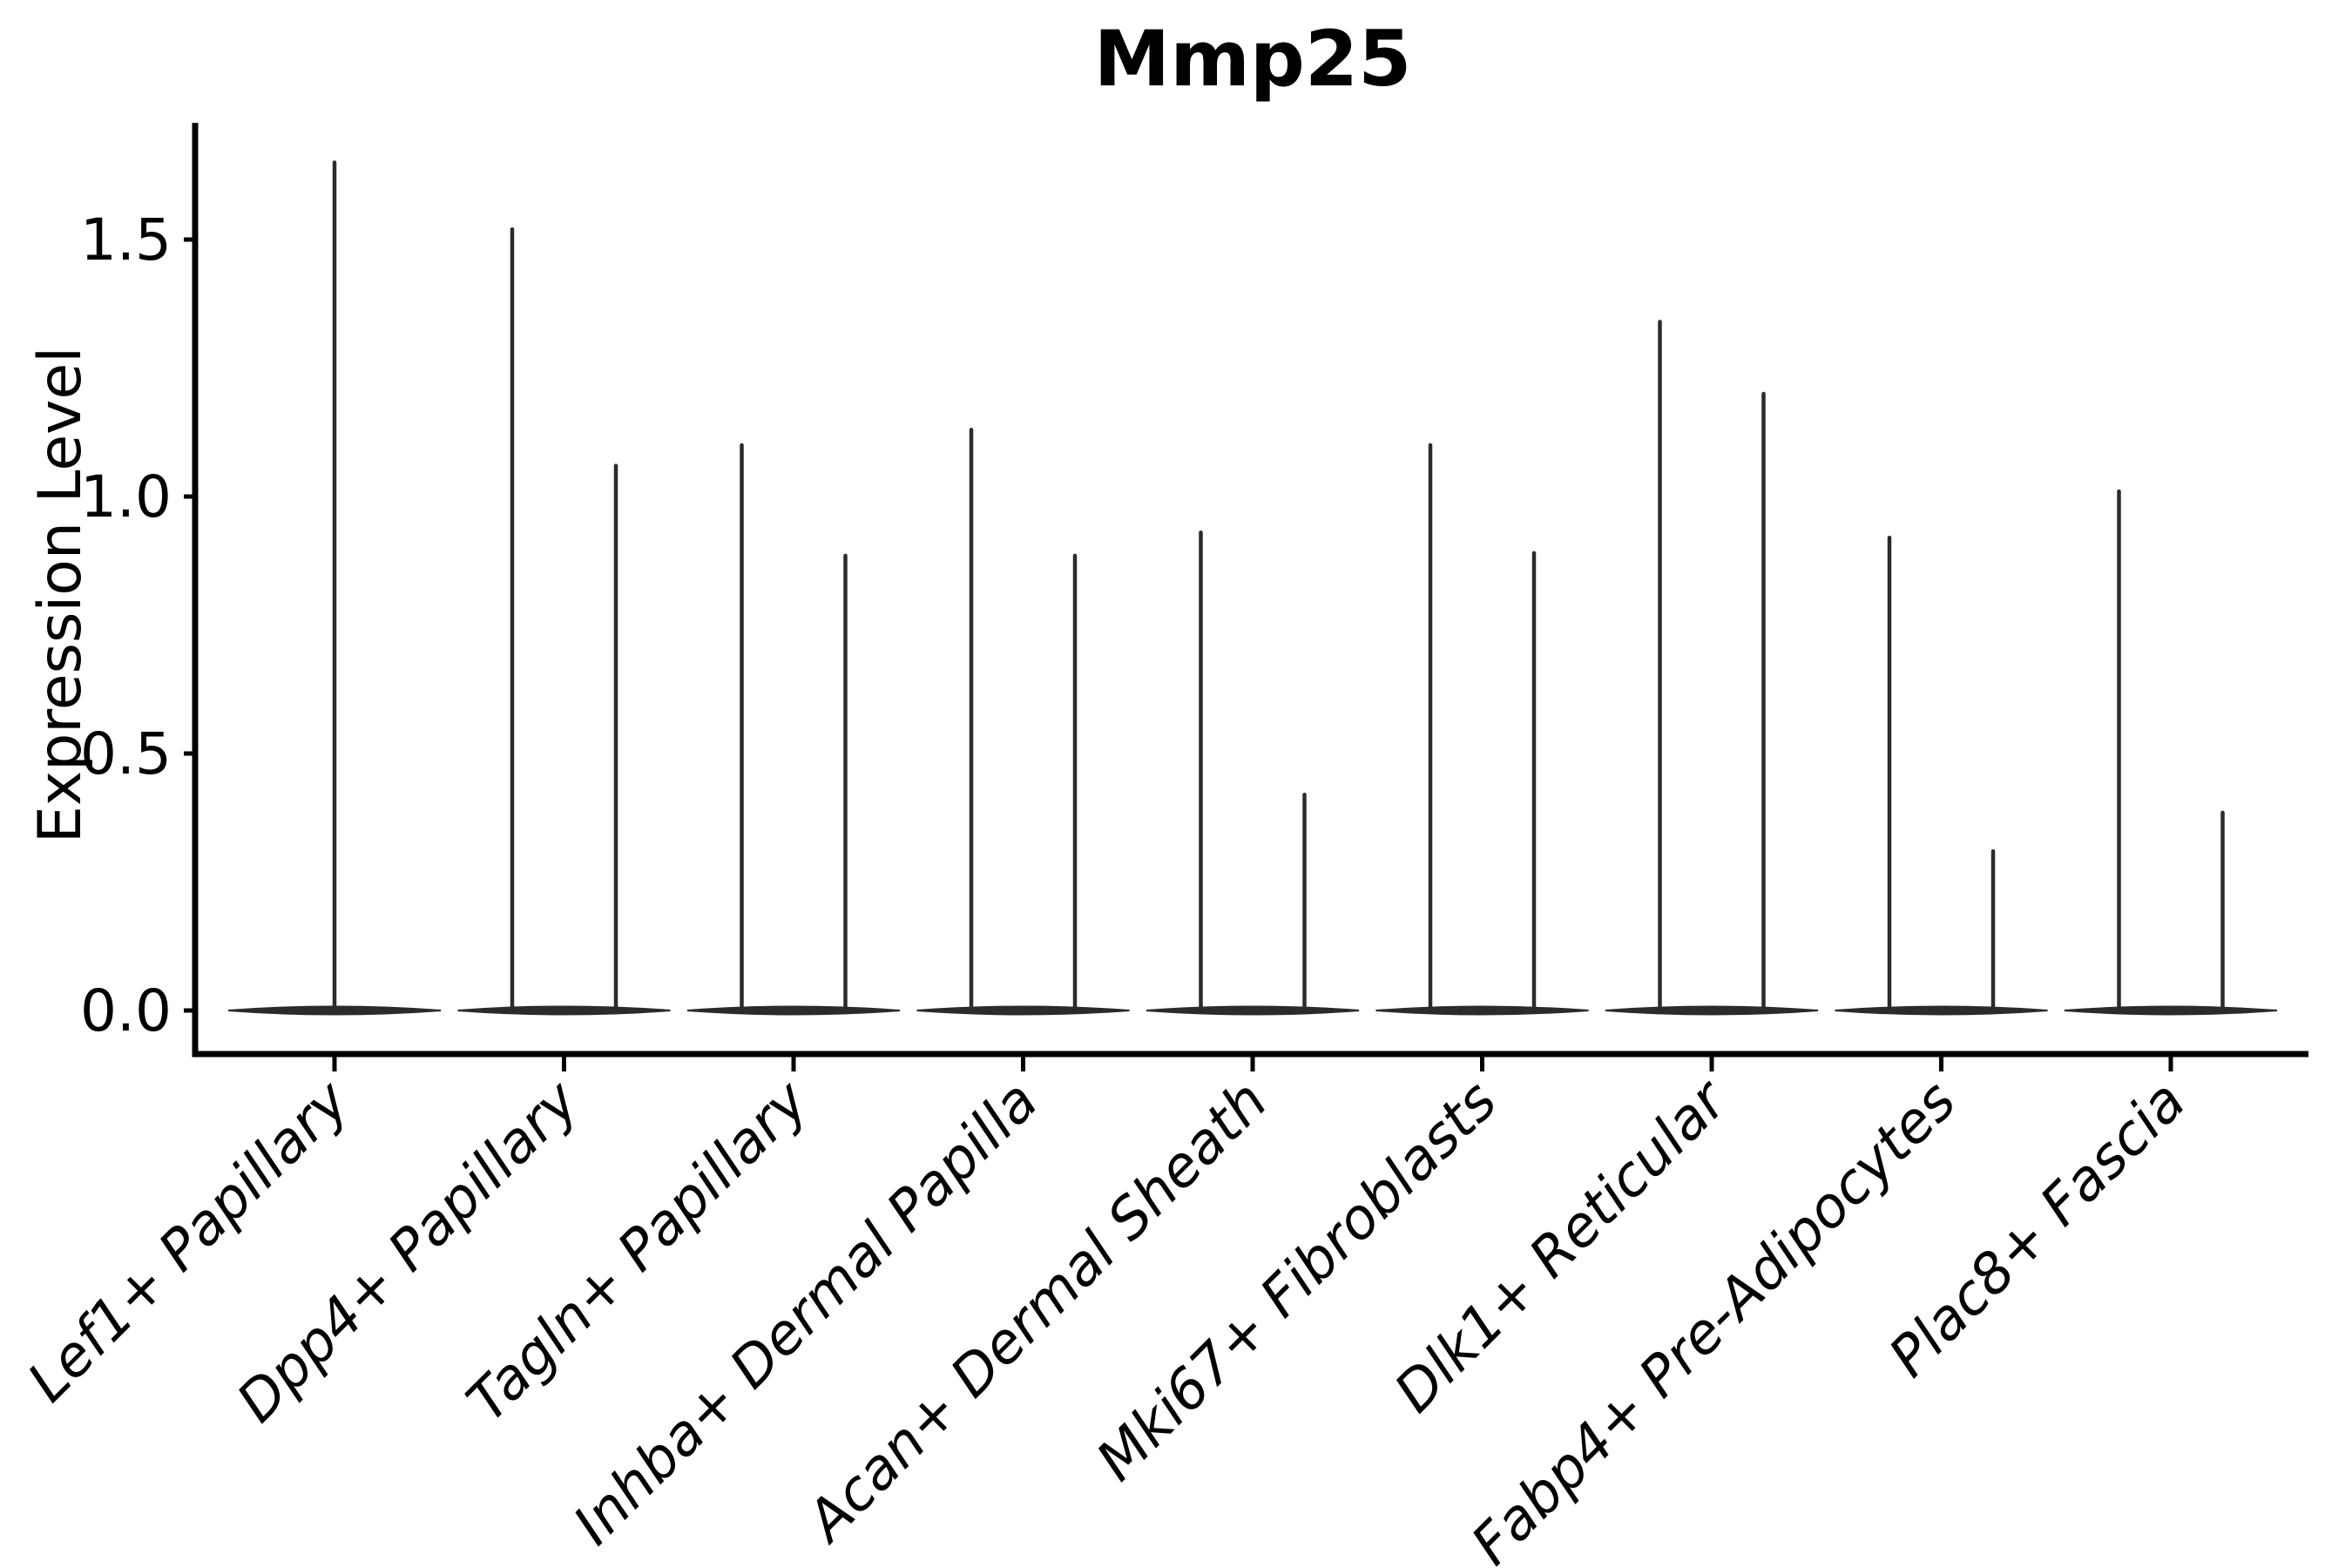  I want to click on plot-title: Mmp25, so click(1253, 59).